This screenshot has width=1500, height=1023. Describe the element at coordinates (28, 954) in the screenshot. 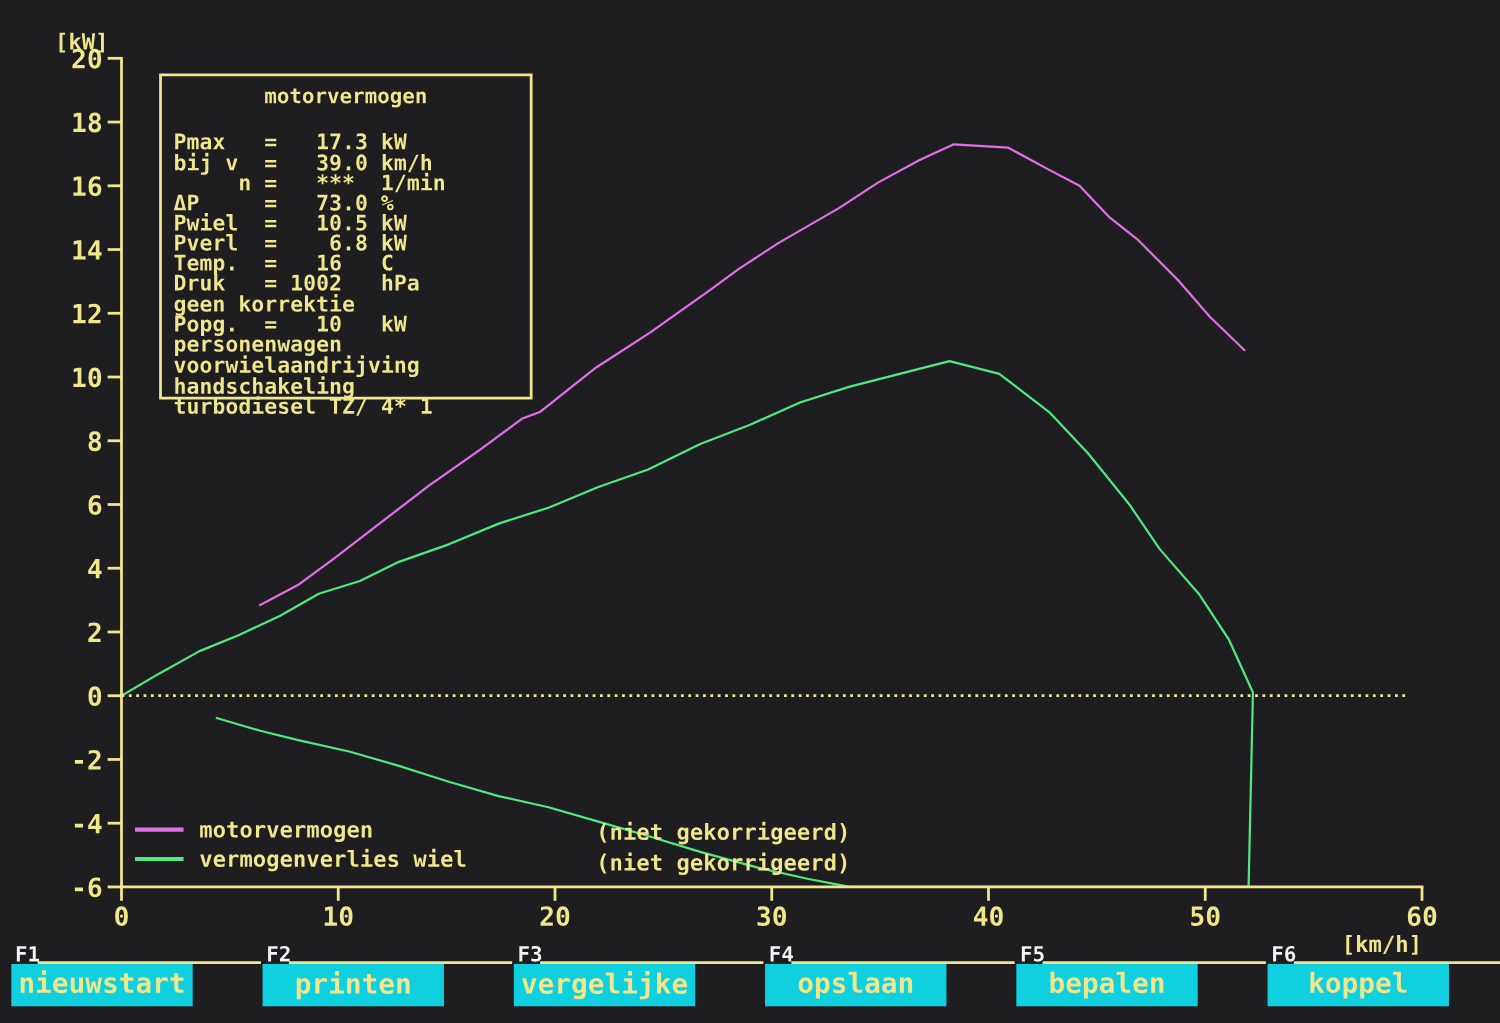

I see `text: F1` at that location.